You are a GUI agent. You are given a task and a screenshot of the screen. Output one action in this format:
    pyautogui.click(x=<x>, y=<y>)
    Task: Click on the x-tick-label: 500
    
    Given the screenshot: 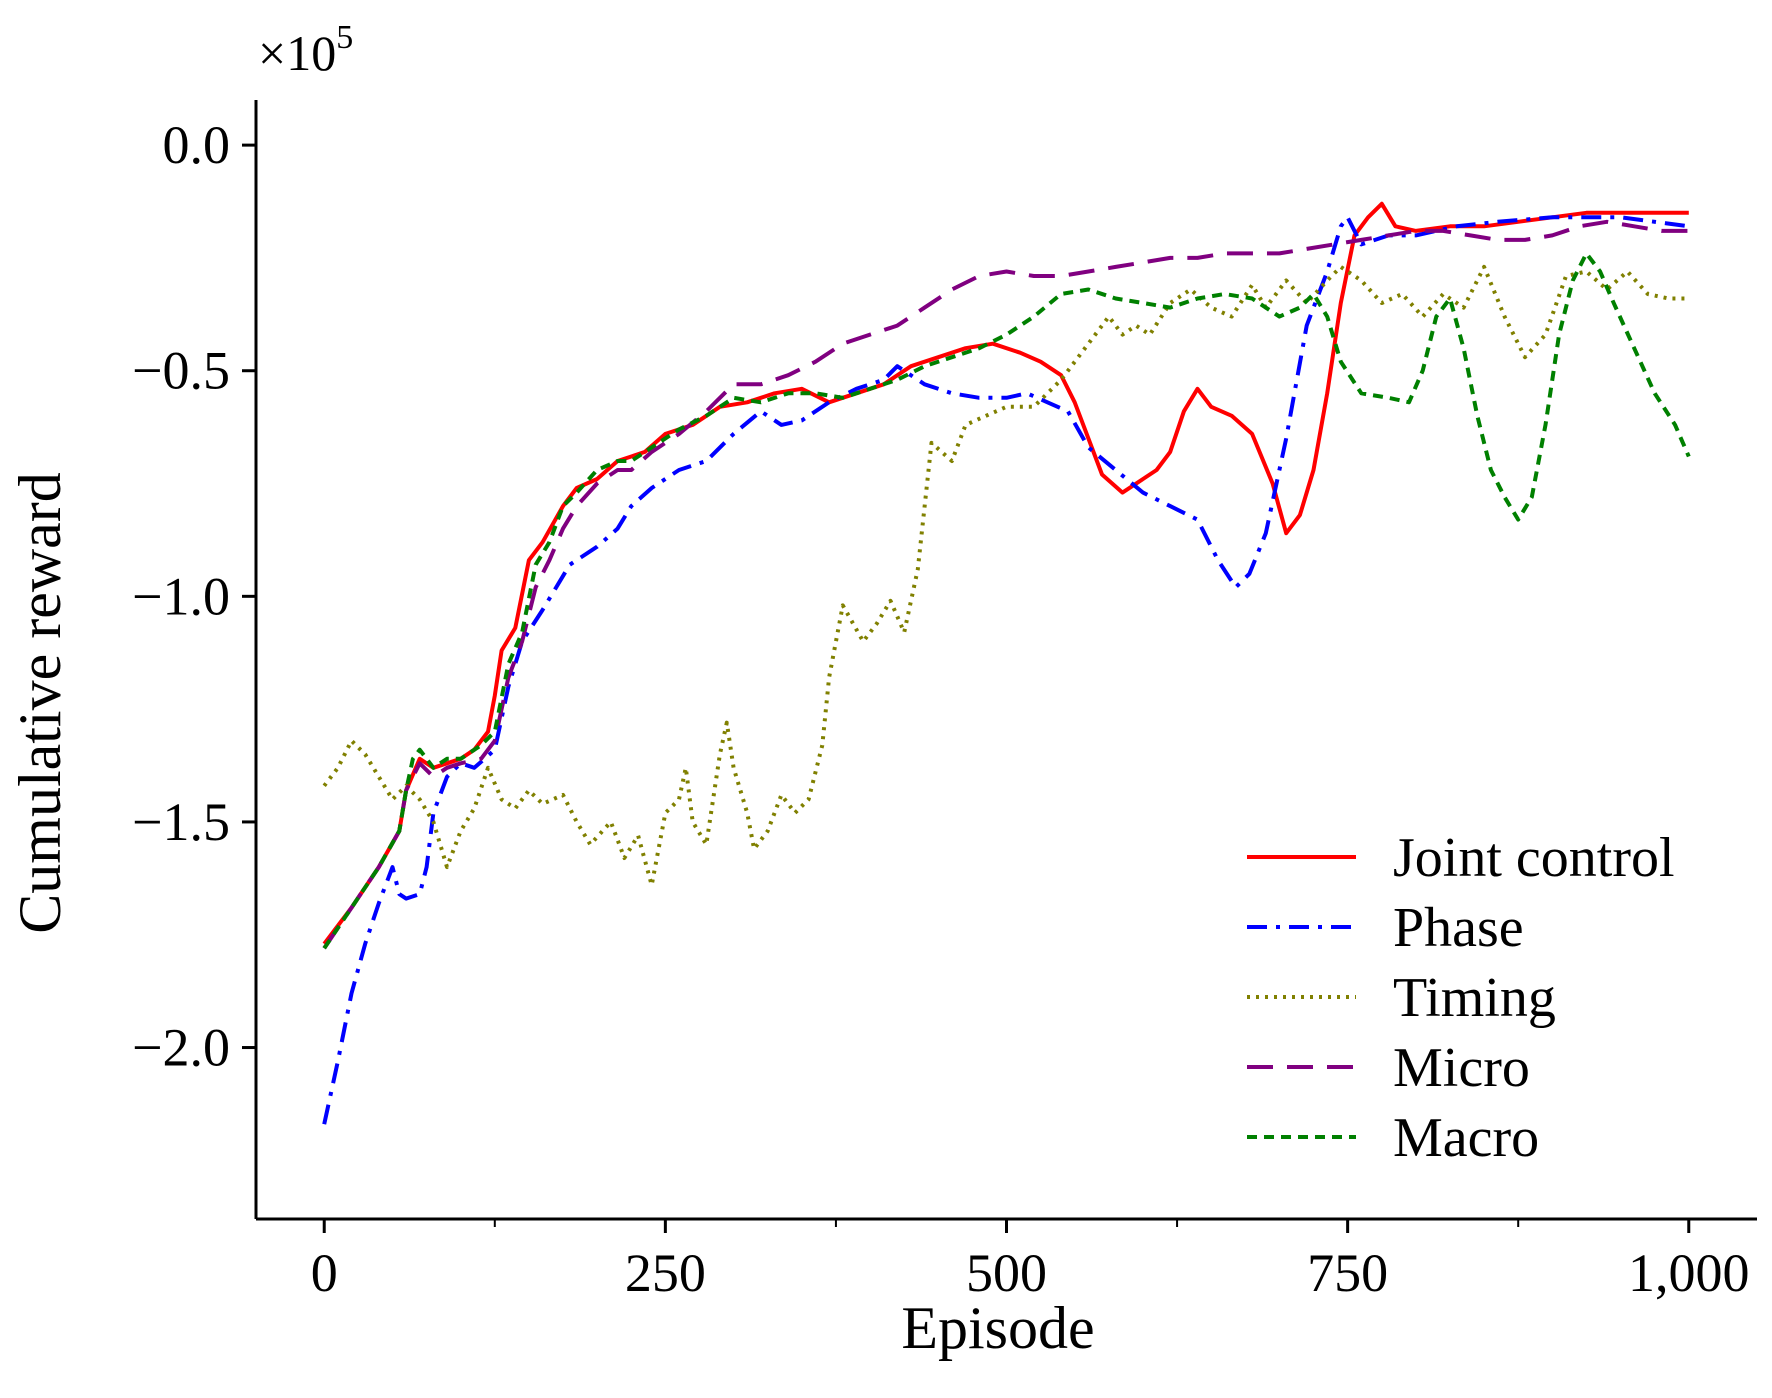 What is the action you would take?
    pyautogui.click(x=1006, y=1273)
    